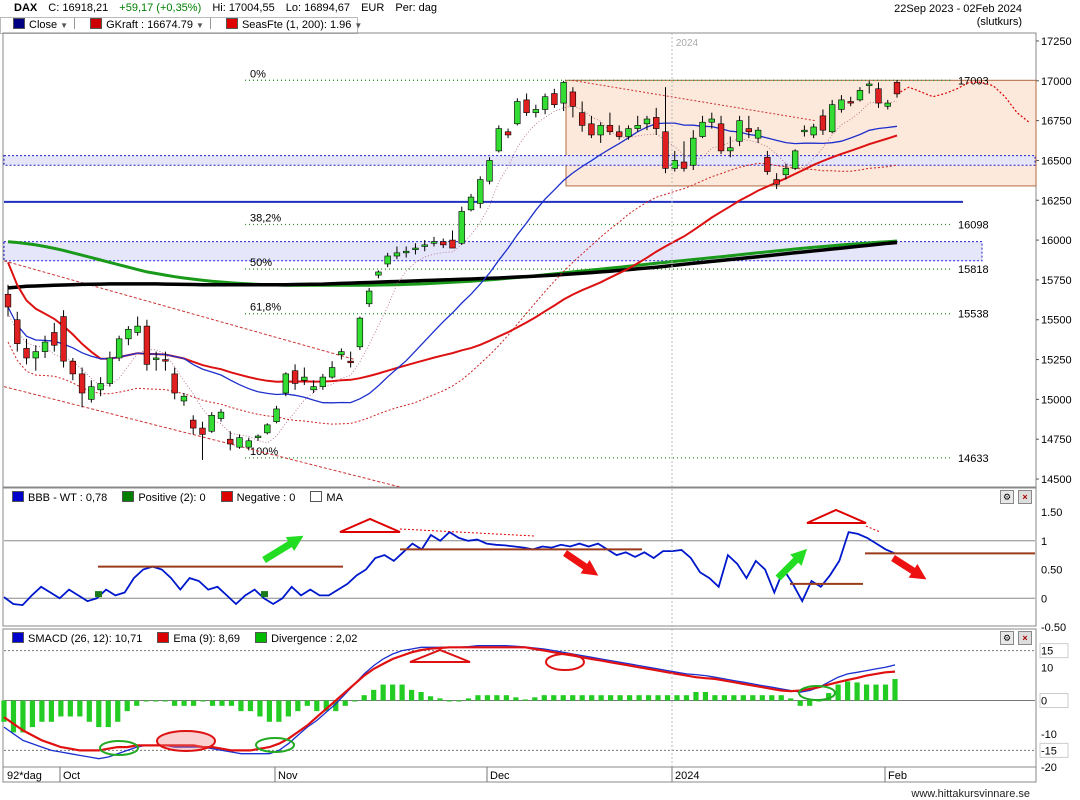 This screenshot has height=800, width=1080. Describe the element at coordinates (970, 794) in the screenshot. I see `footer-url: www.hittakursvinnare.se` at that location.